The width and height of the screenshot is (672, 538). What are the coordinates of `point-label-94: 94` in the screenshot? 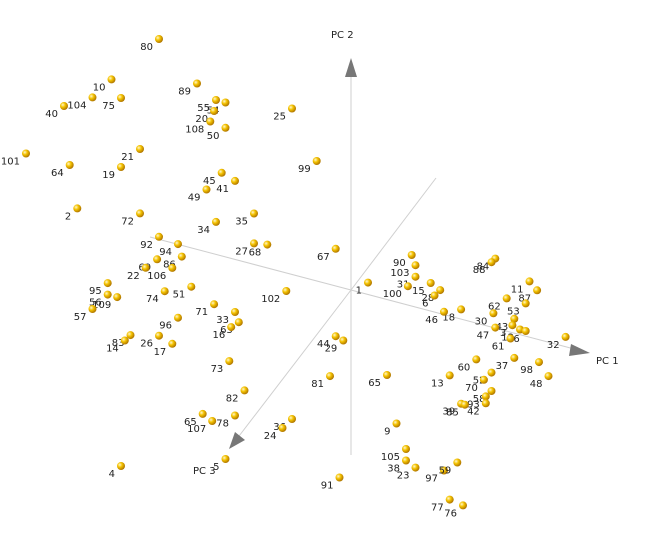 It's located at (165, 252).